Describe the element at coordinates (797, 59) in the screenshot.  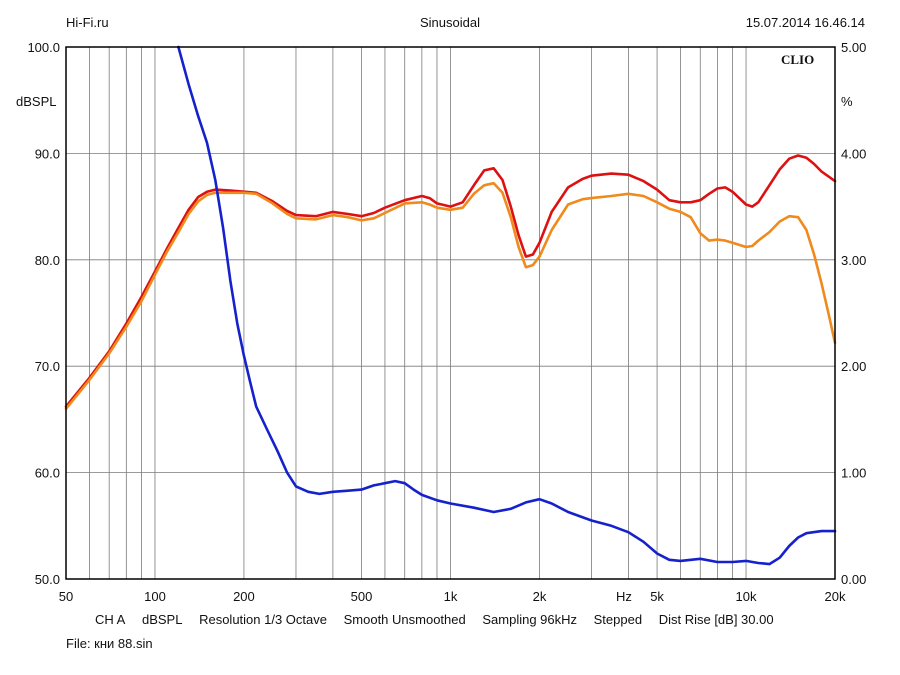
I see `clio-brand-label: CLIO` at that location.